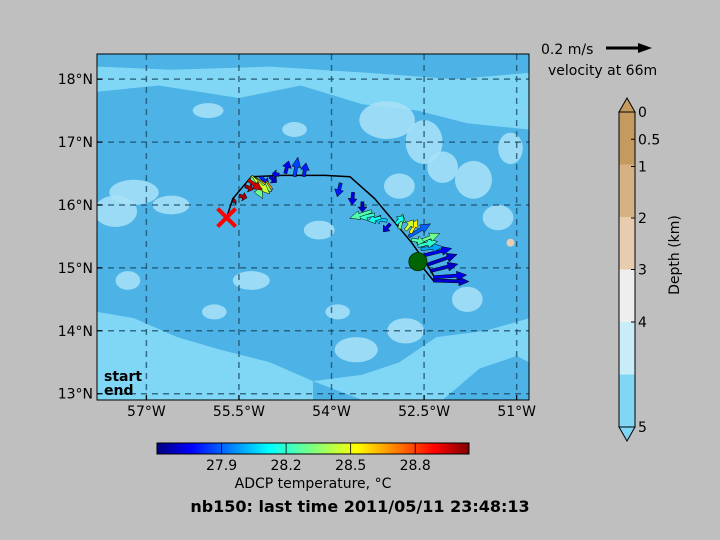 The height and width of the screenshot is (540, 720). Describe the element at coordinates (567, 50) in the screenshot. I see `velocity-key-label: 0.2 m/s` at that location.